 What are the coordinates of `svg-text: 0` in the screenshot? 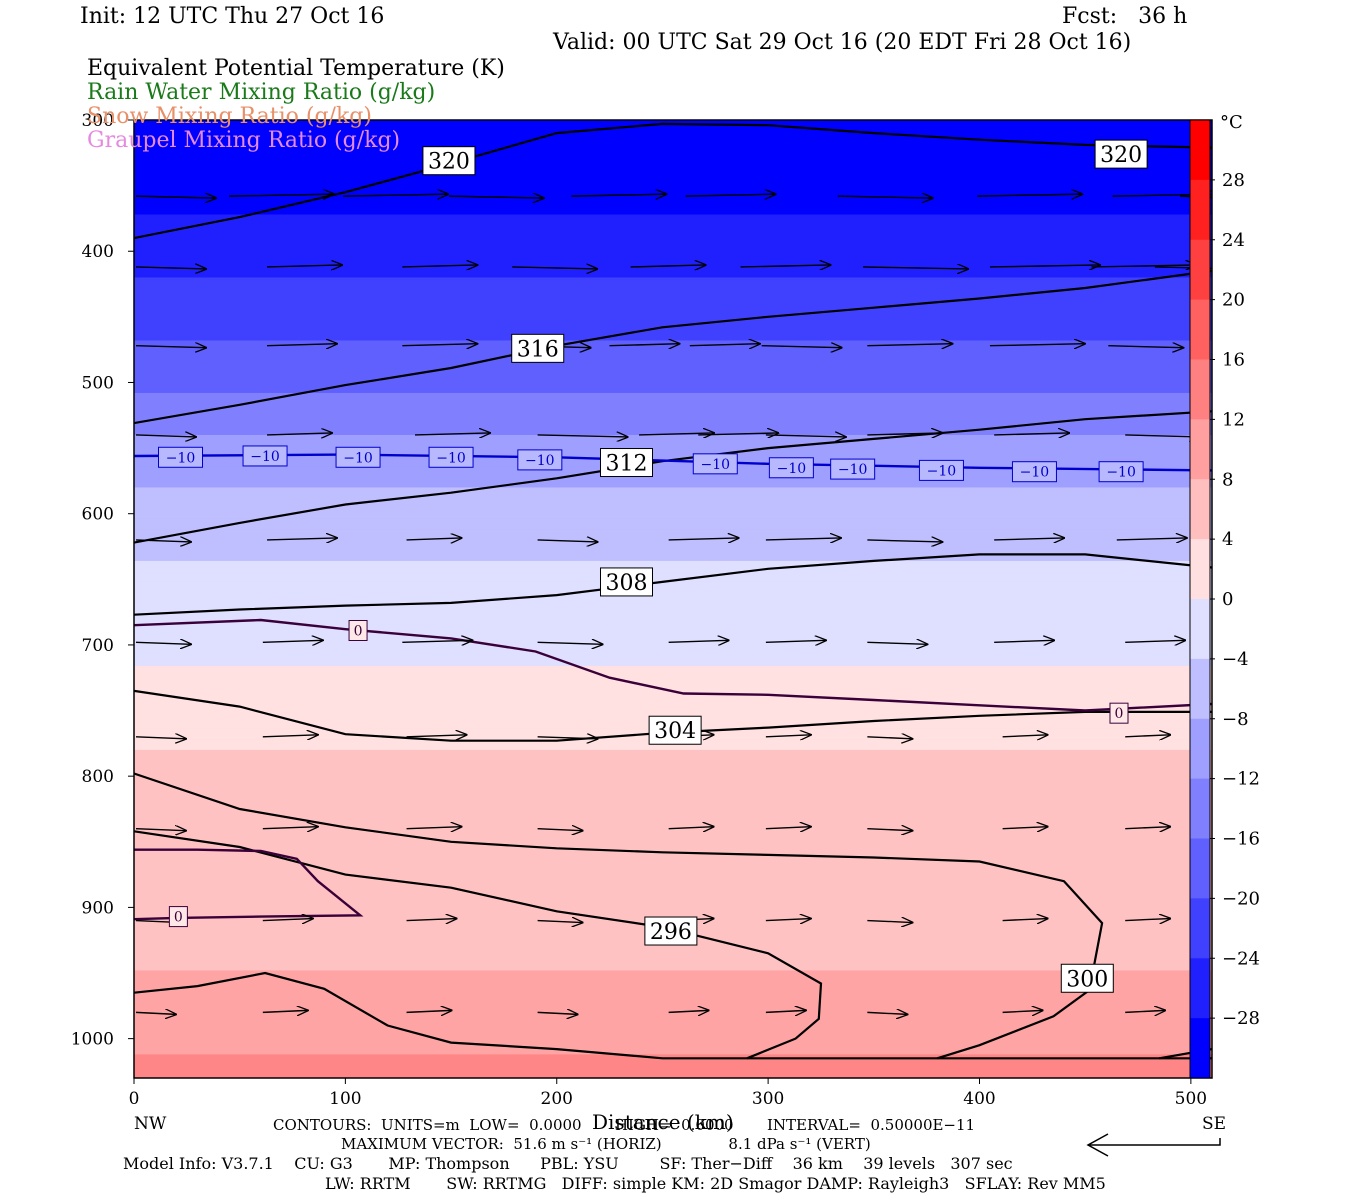 It's located at (178, 918).